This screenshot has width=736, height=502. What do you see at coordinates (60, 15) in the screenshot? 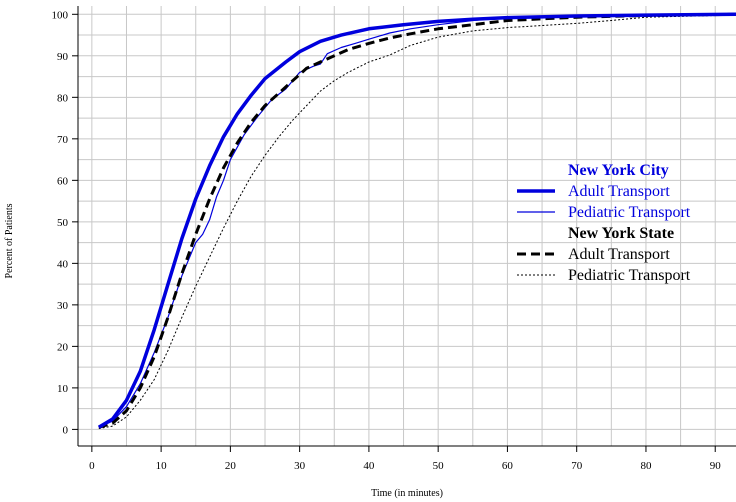
I see `y-tick-label: 100` at bounding box center [60, 15].